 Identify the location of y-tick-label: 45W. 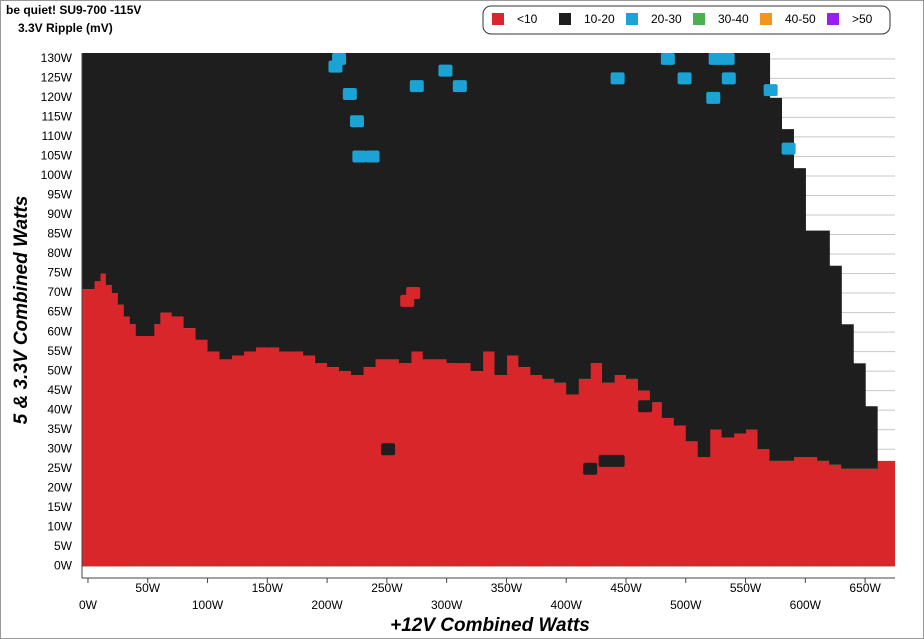
(59, 390).